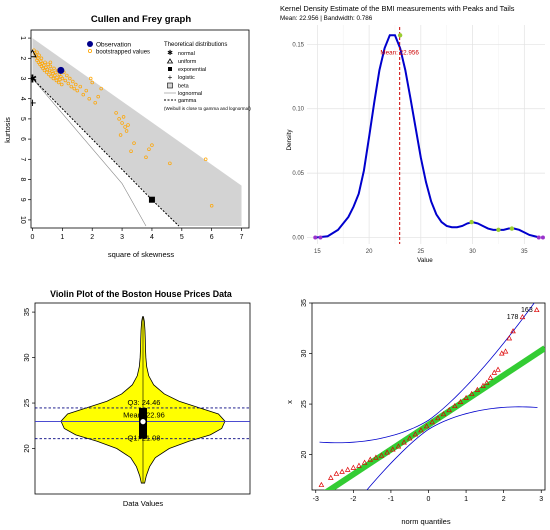  What do you see at coordinates (391, 499) in the screenshot?
I see `qq-x-tick-label: -1` at bounding box center [391, 499].